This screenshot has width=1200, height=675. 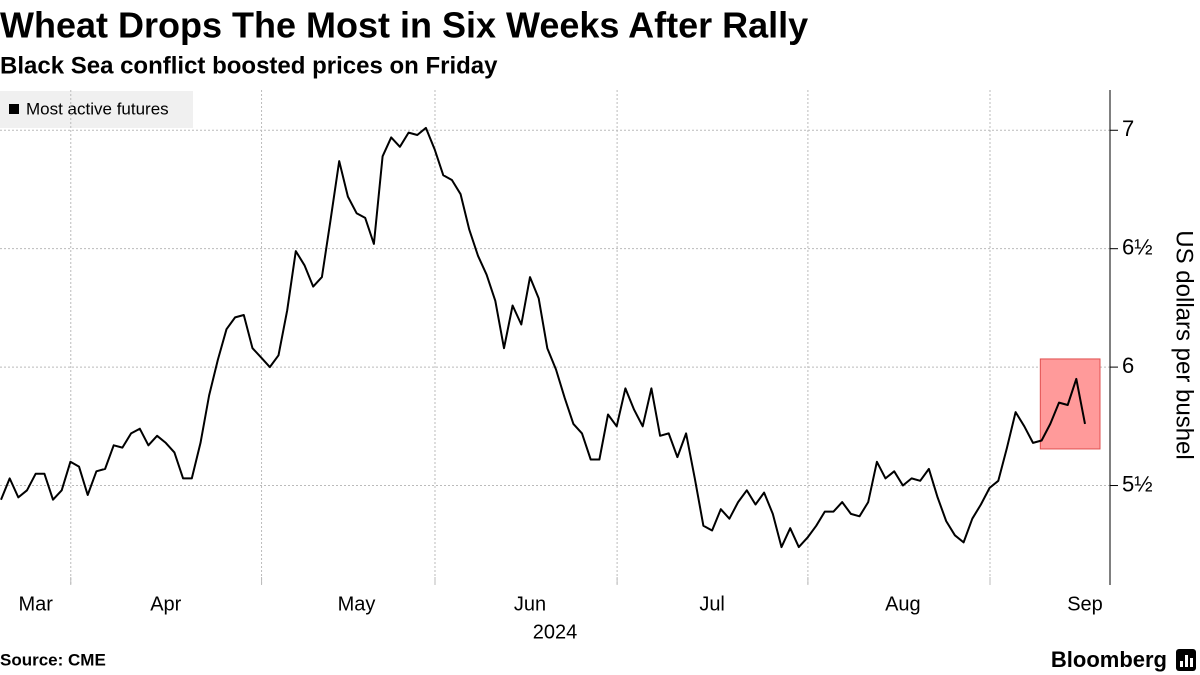 What do you see at coordinates (53, 659) in the screenshot?
I see `source: Source: CME` at bounding box center [53, 659].